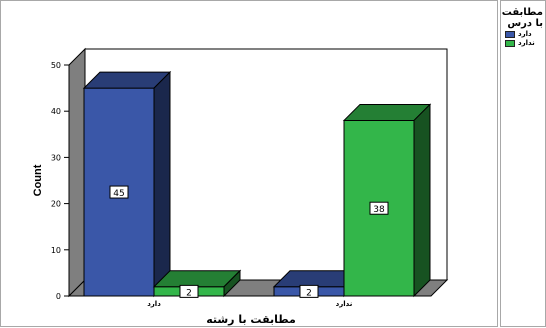 The image size is (546, 328). I want to click on legend-label: ندارد, so click(526, 43).